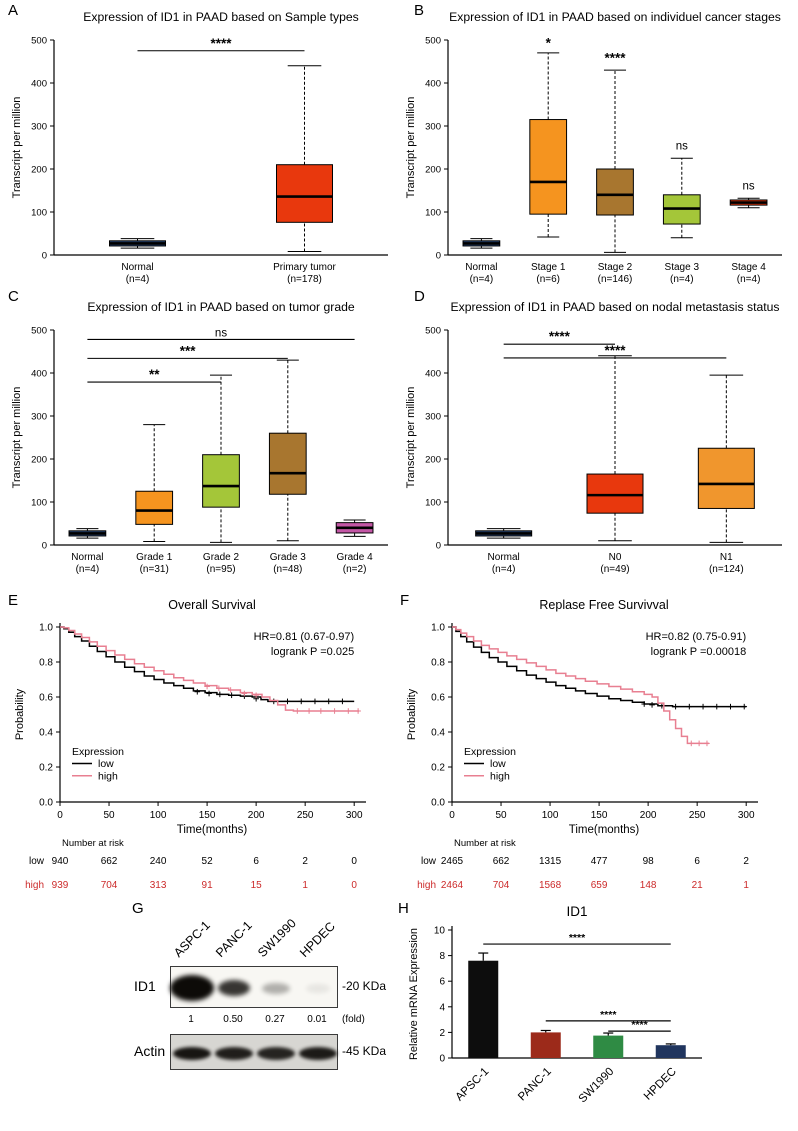 Image resolution: width=798 pixels, height=1131 pixels. Describe the element at coordinates (438, 698) in the screenshot. I see `y-tick-label: 0.6` at that location.